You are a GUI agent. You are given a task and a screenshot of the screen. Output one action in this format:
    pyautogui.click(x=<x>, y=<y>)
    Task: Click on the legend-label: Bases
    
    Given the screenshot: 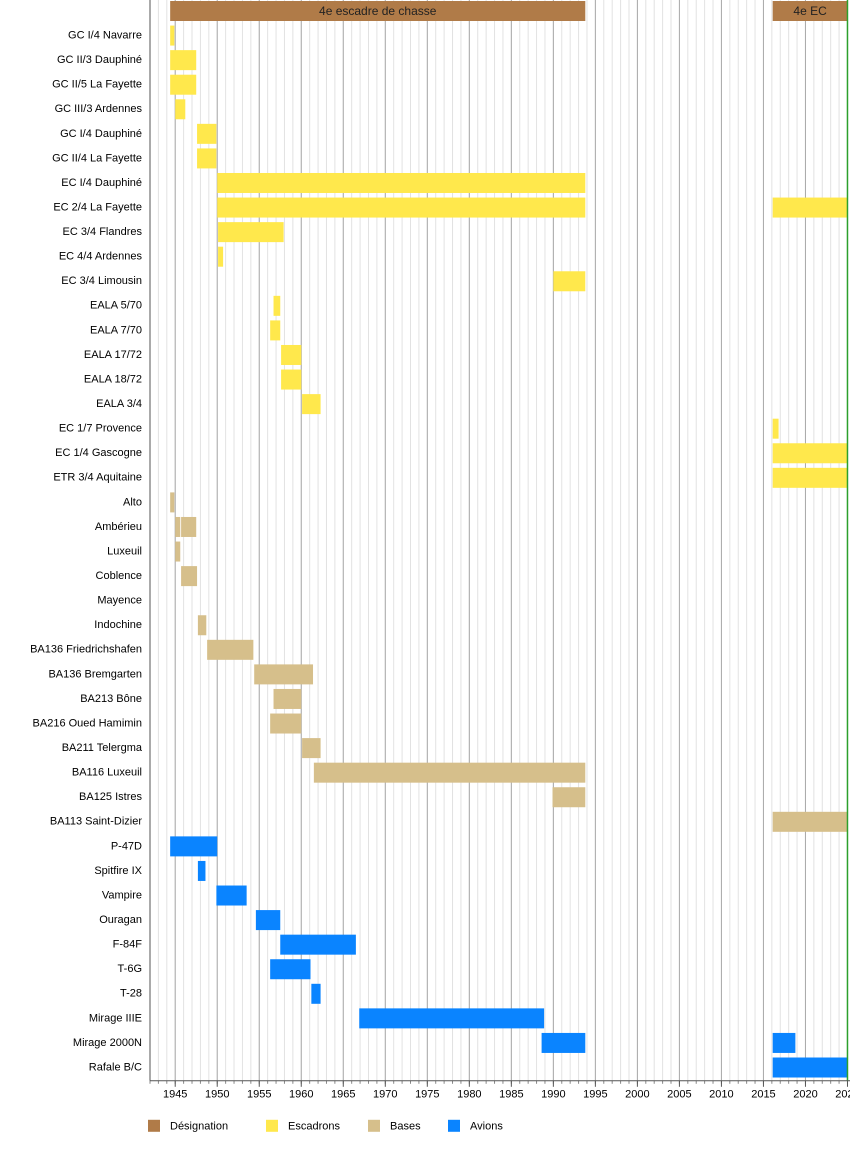 What is the action you would take?
    pyautogui.click(x=405, y=1127)
    